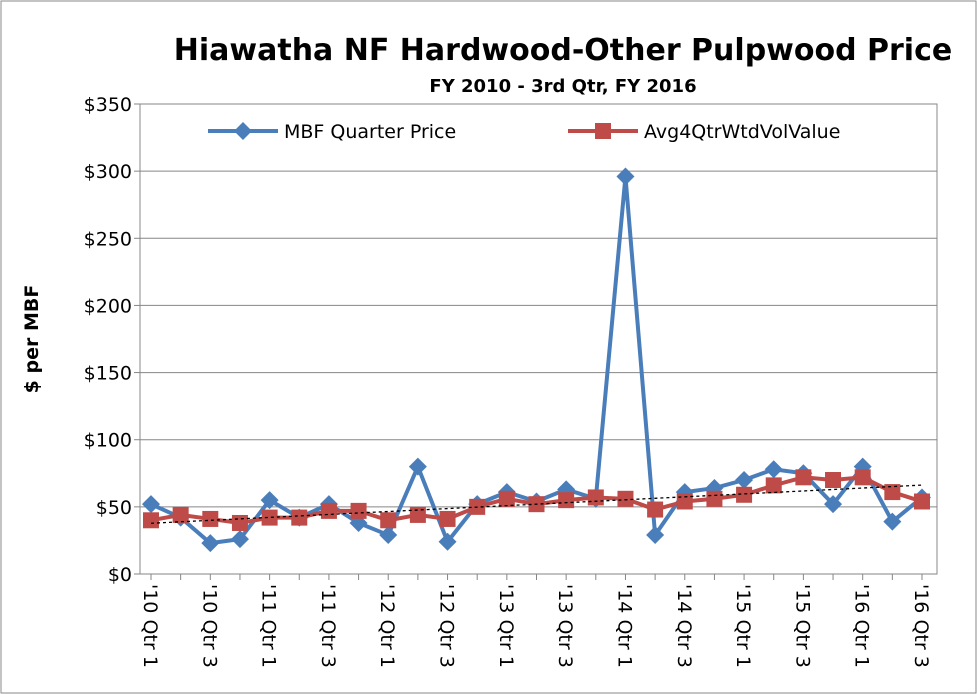 Image resolution: width=977 pixels, height=694 pixels. I want to click on y-tick-label: $200, so click(108, 306).